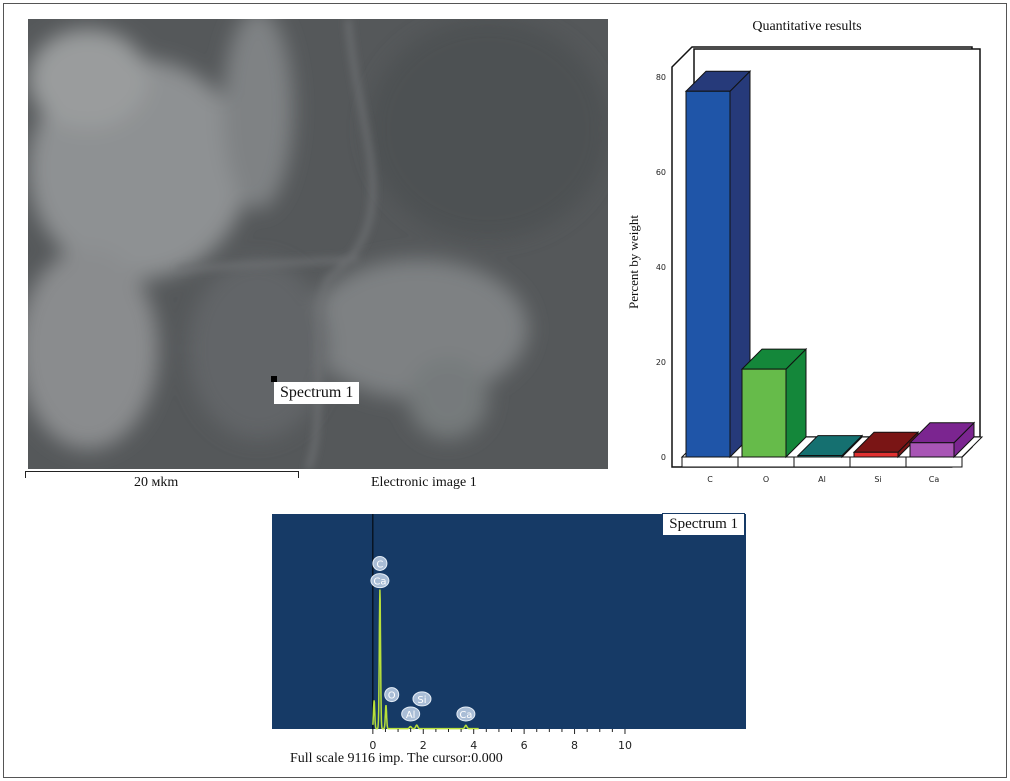  What do you see at coordinates (156, 482) in the screenshot?
I see `scale-bar-label: 20 мkm` at bounding box center [156, 482].